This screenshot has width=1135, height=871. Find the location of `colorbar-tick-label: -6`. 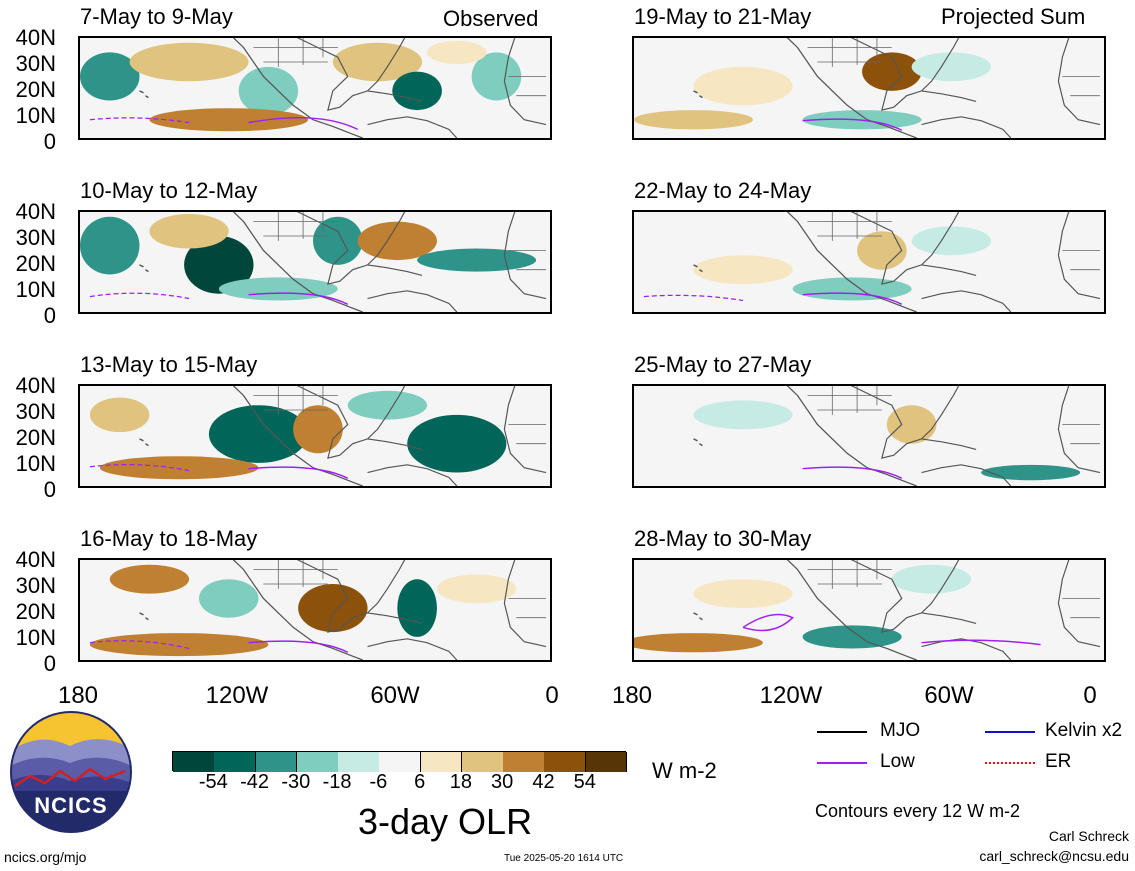

colorbar-tick-label: -6 is located at coordinates (378, 782).